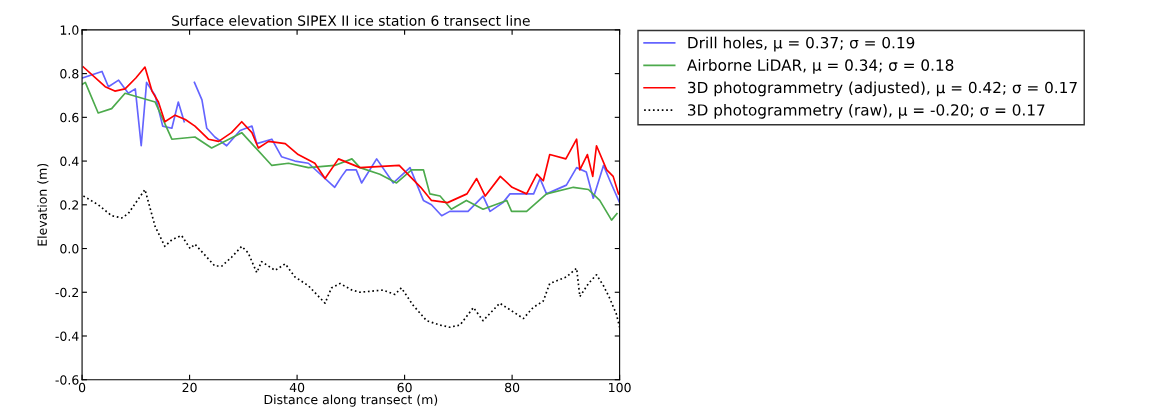 The height and width of the screenshot is (415, 1156). I want to click on x-tick-label: 0, so click(82, 387).